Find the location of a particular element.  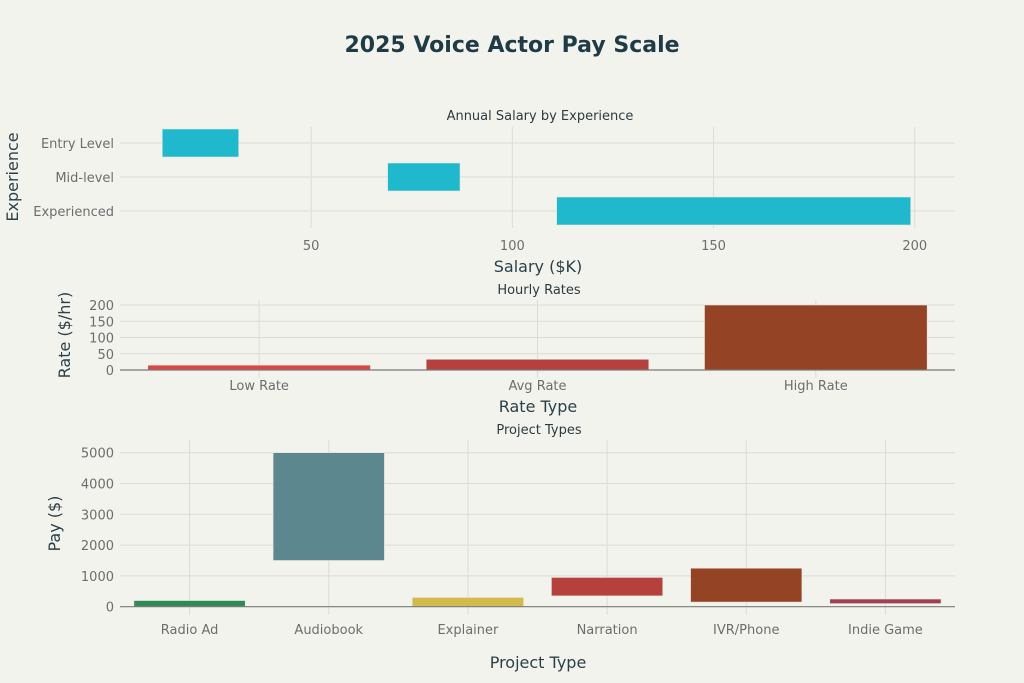

y-axis-label: Pay ($) is located at coordinates (54, 524).